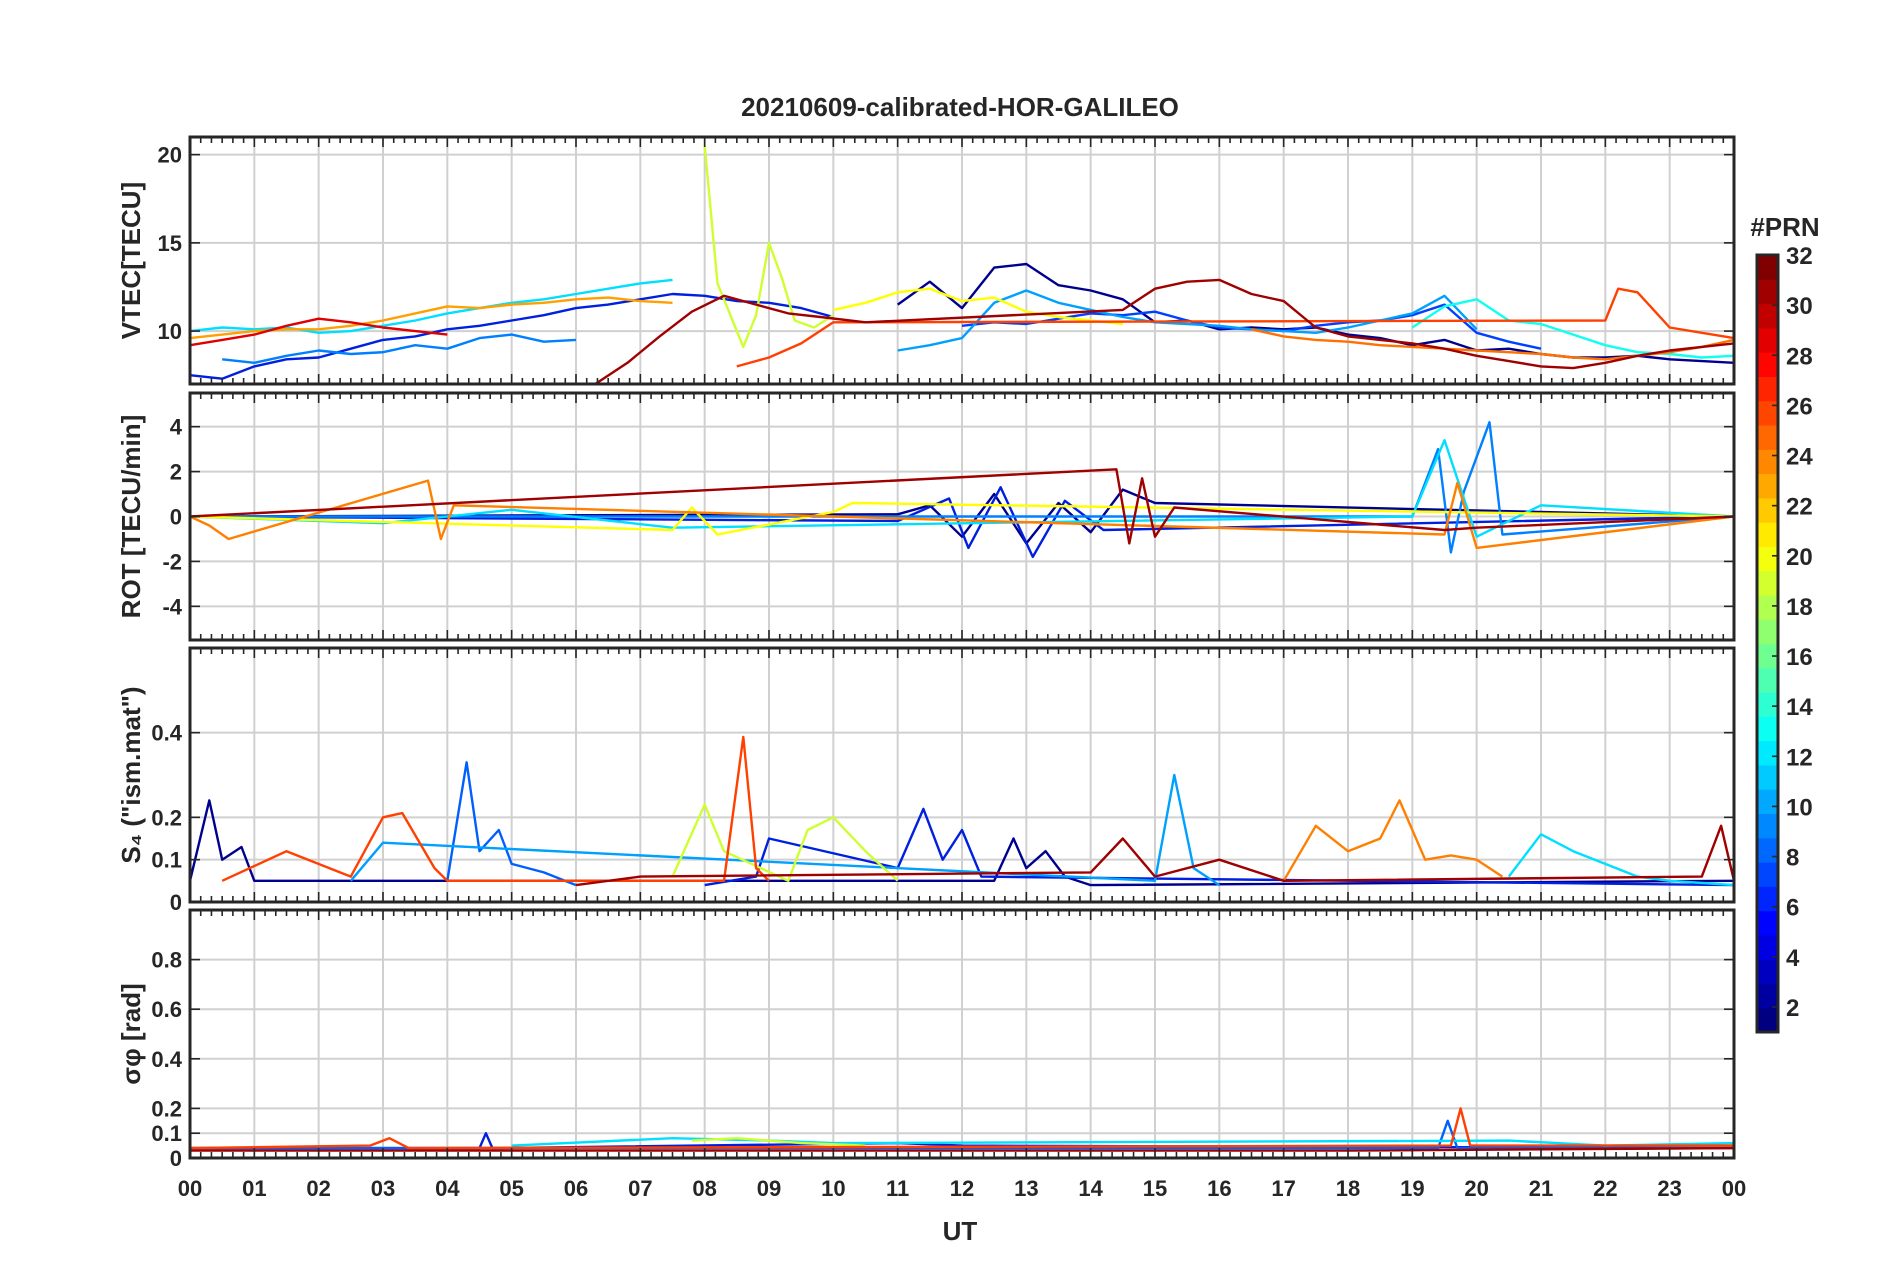  Describe the element at coordinates (1412, 1188) in the screenshot. I see `x-tick-label: 19` at that location.